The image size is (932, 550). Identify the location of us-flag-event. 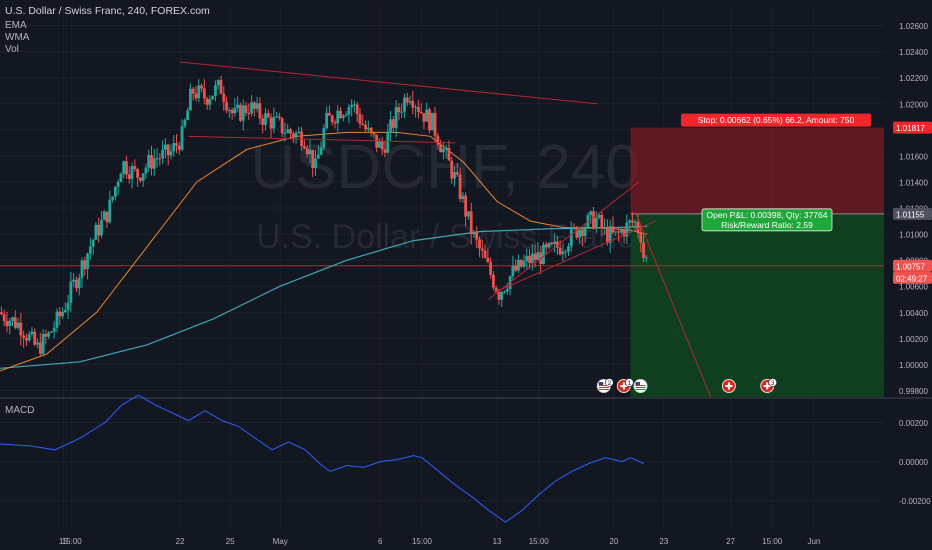
(640, 386).